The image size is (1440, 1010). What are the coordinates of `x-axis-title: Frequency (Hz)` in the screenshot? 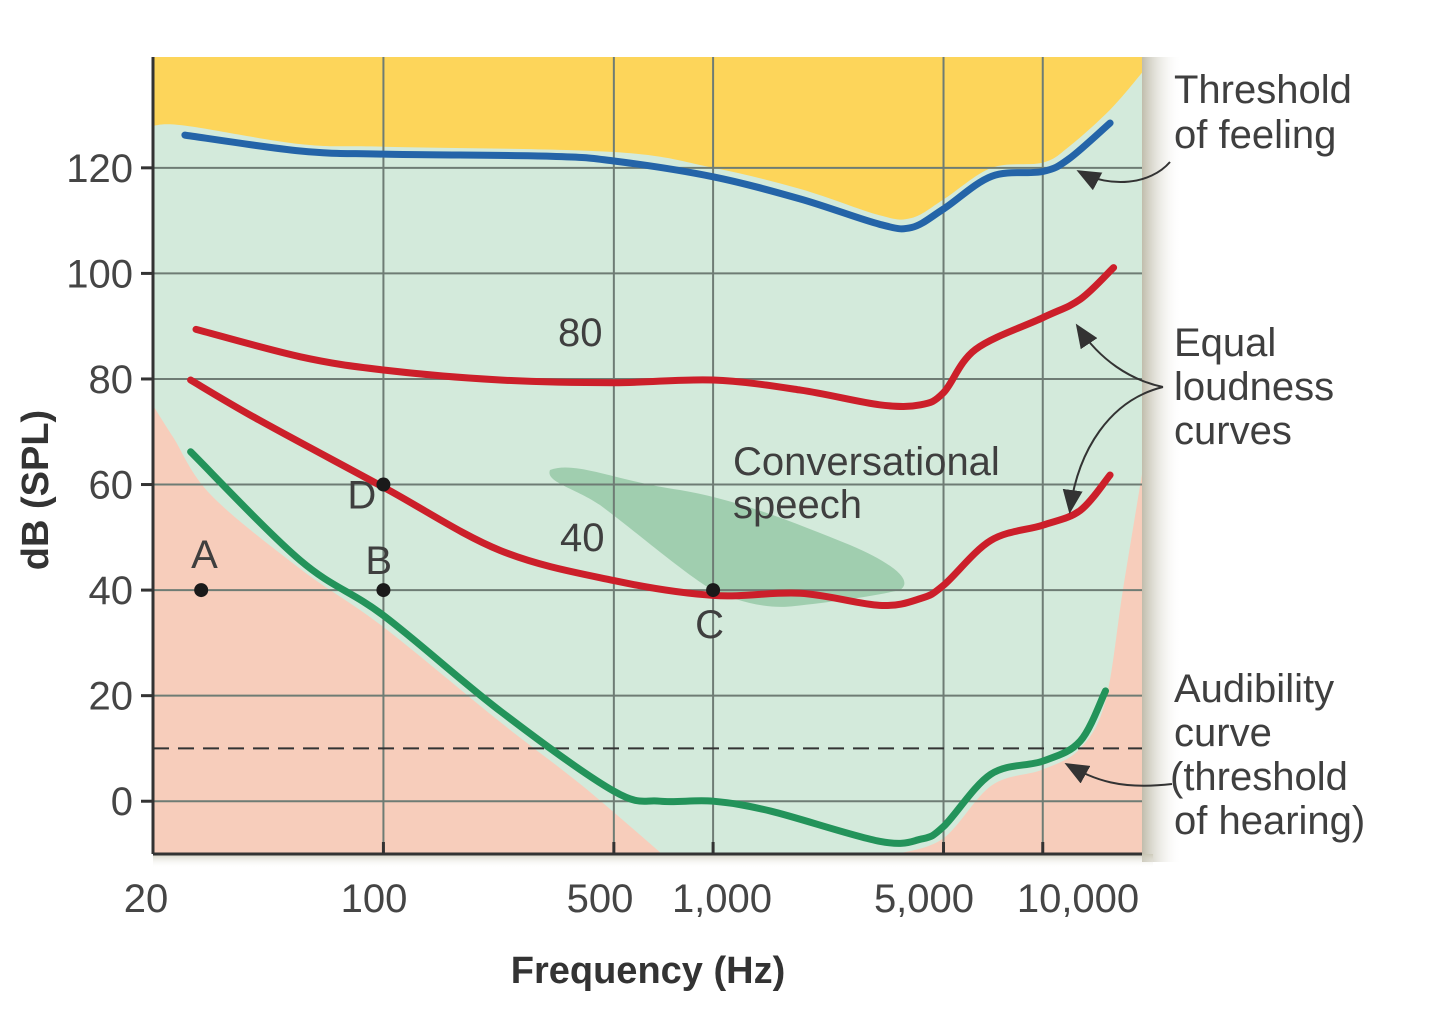 It's located at (648, 971).